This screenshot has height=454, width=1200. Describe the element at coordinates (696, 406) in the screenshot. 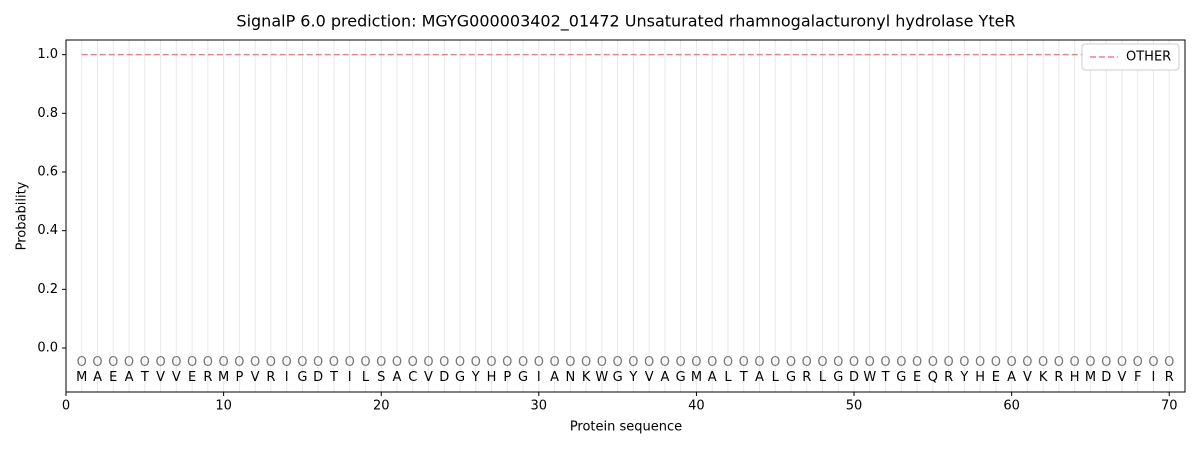

I see `x-tick-label: 40` at that location.